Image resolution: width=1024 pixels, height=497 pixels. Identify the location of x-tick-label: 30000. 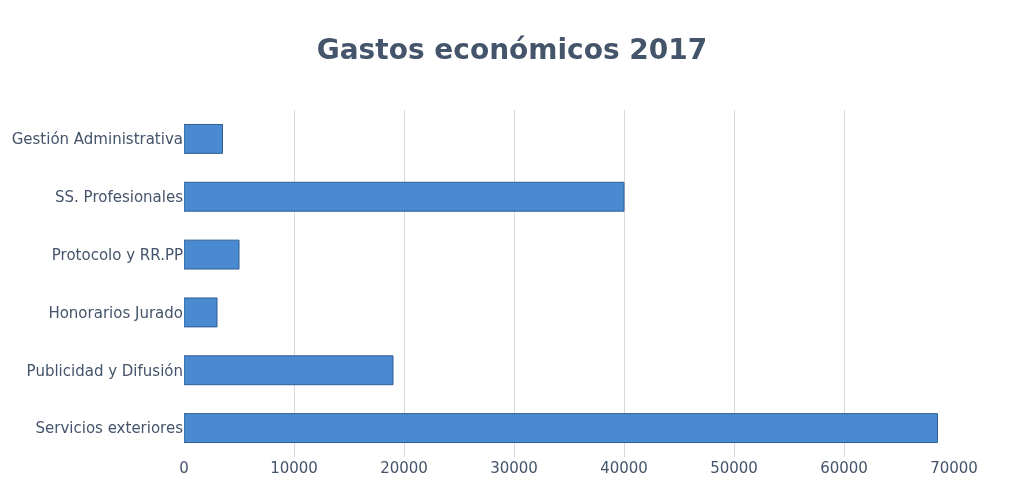
(514, 468).